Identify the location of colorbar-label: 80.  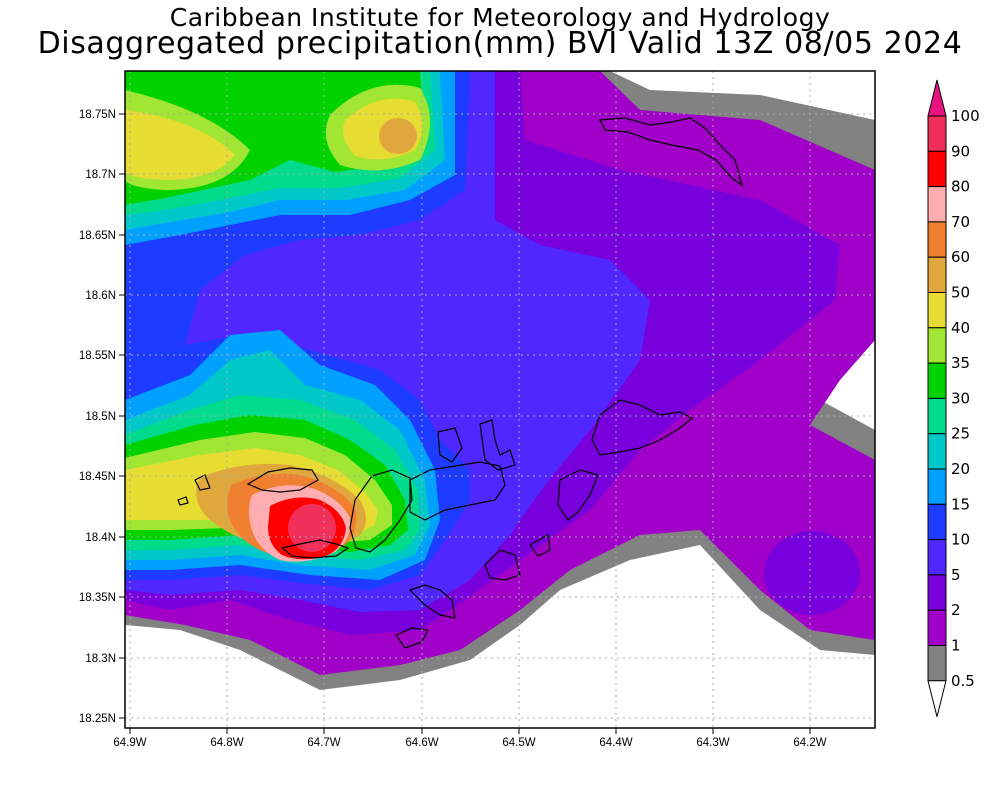
(960, 187).